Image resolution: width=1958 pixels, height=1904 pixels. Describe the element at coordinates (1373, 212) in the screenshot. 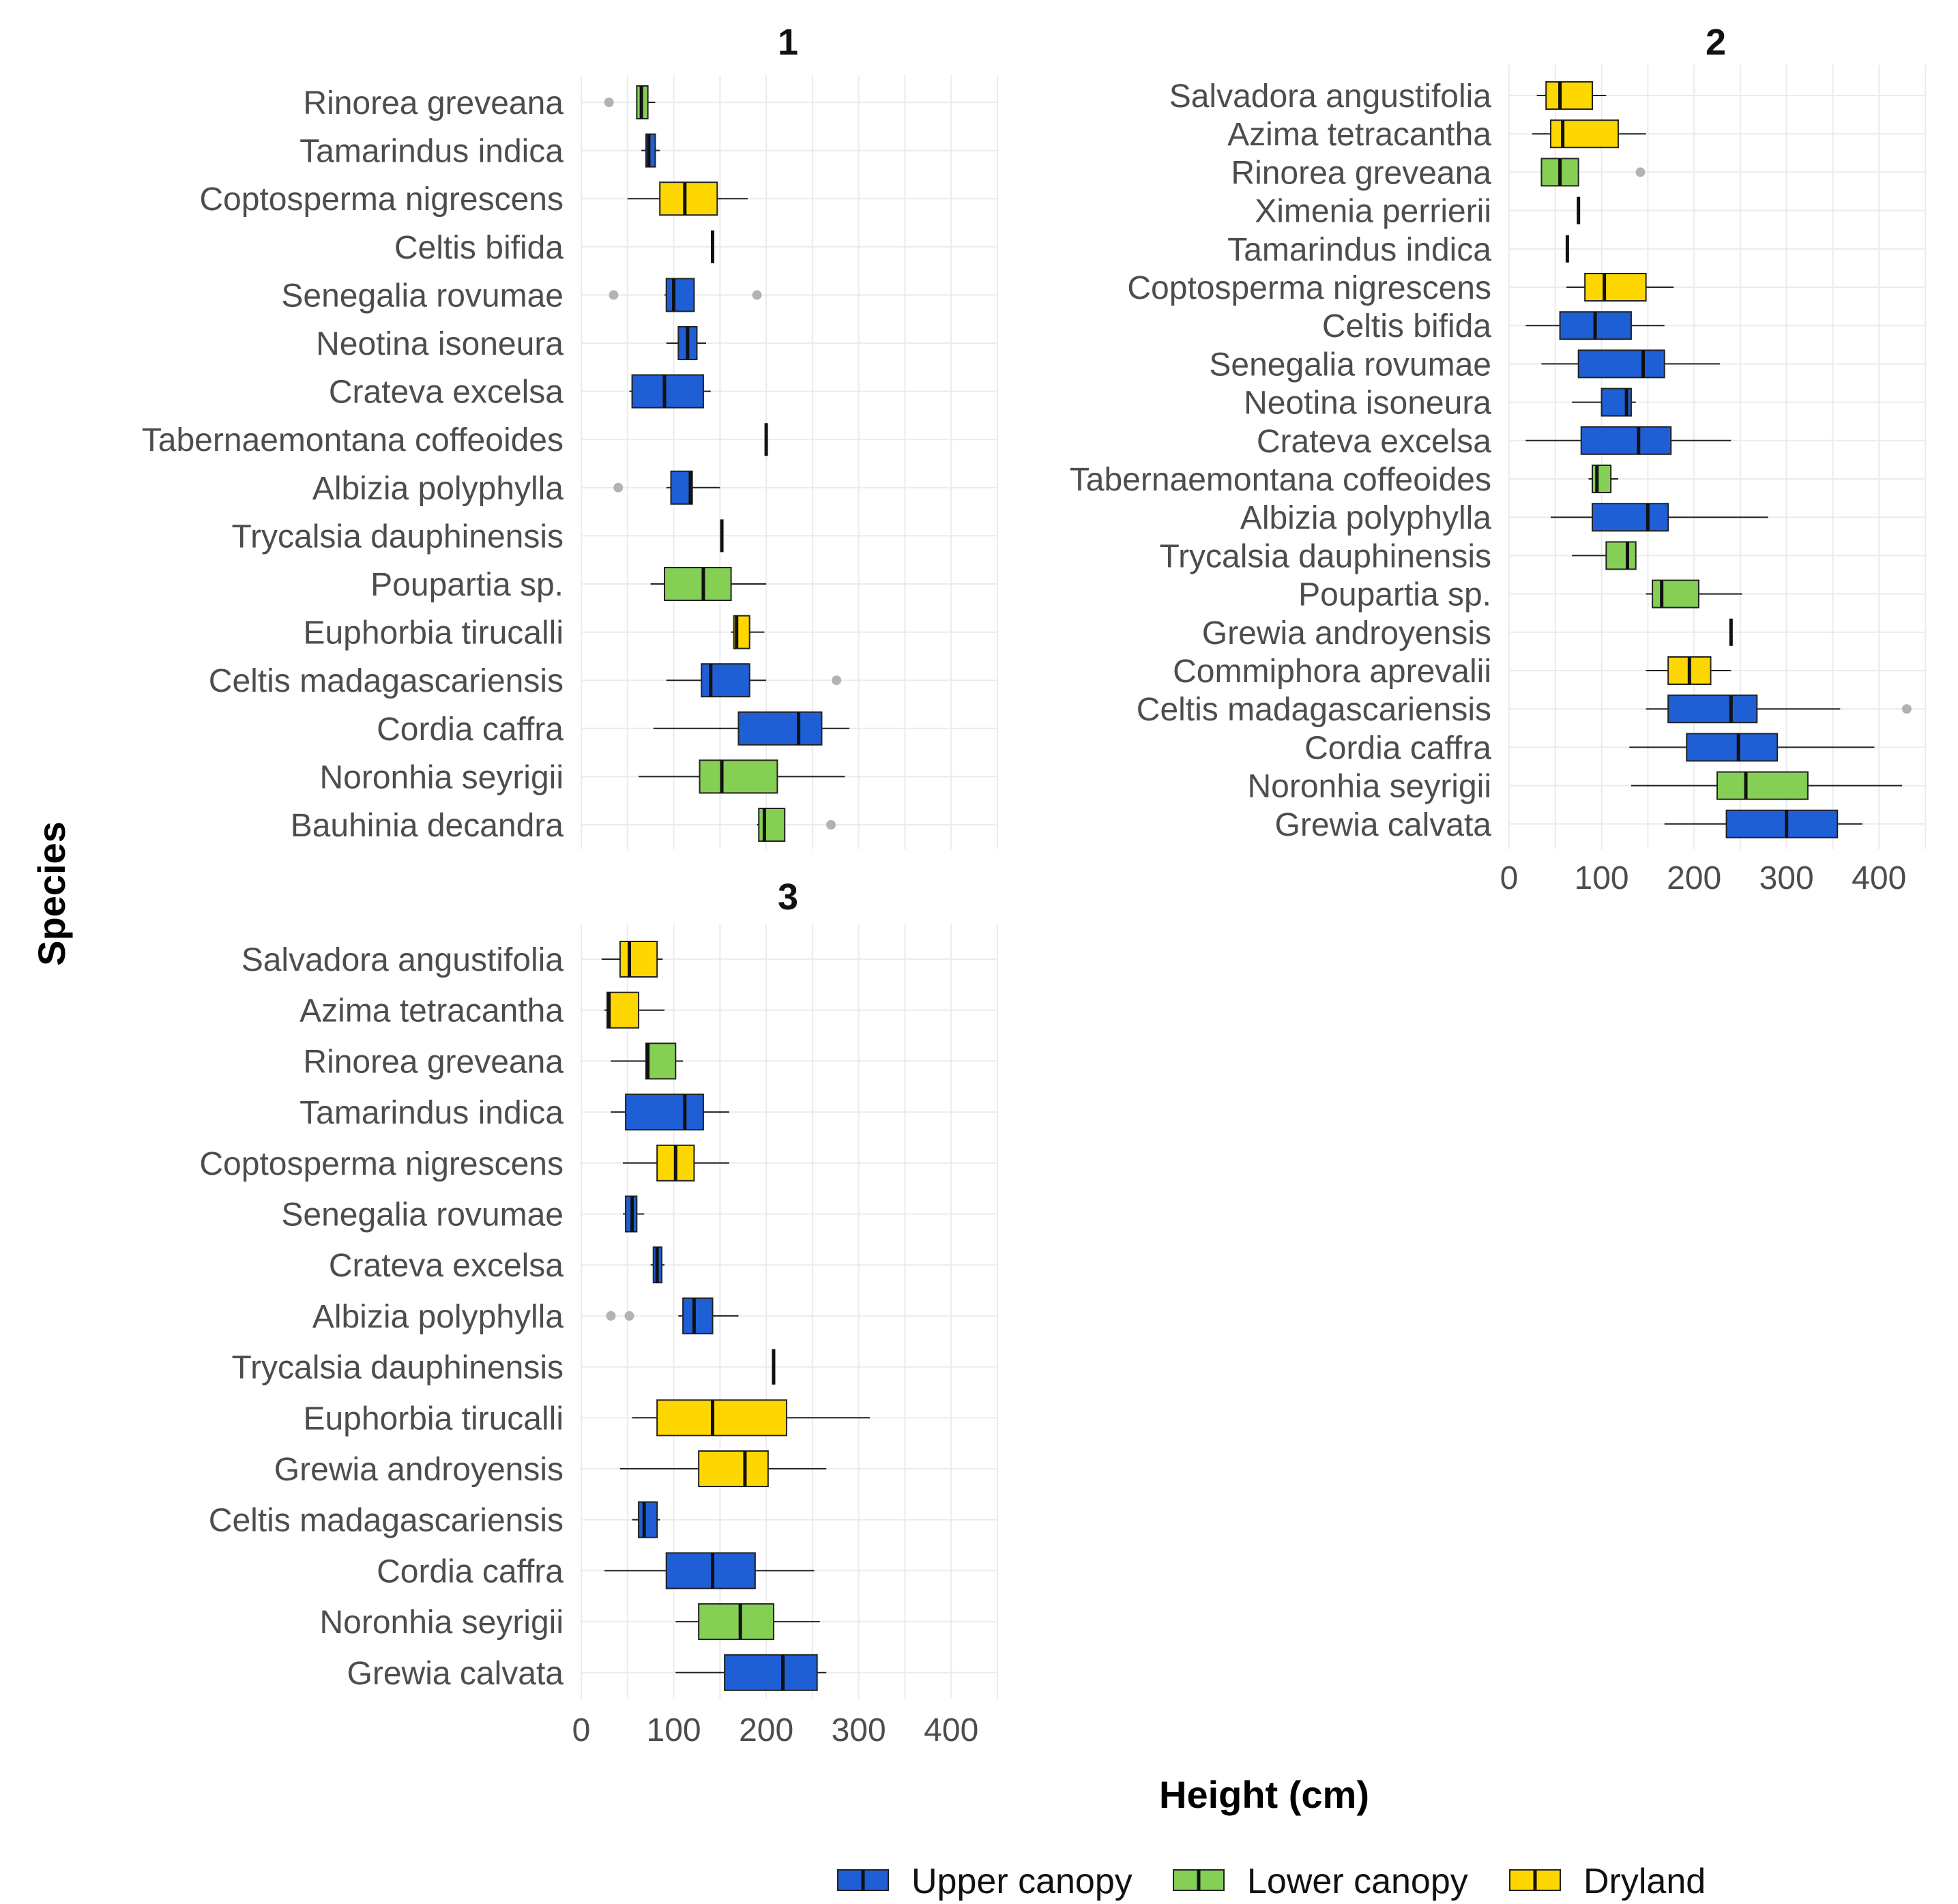

I see `species-label: Ximenia perrierii` at that location.